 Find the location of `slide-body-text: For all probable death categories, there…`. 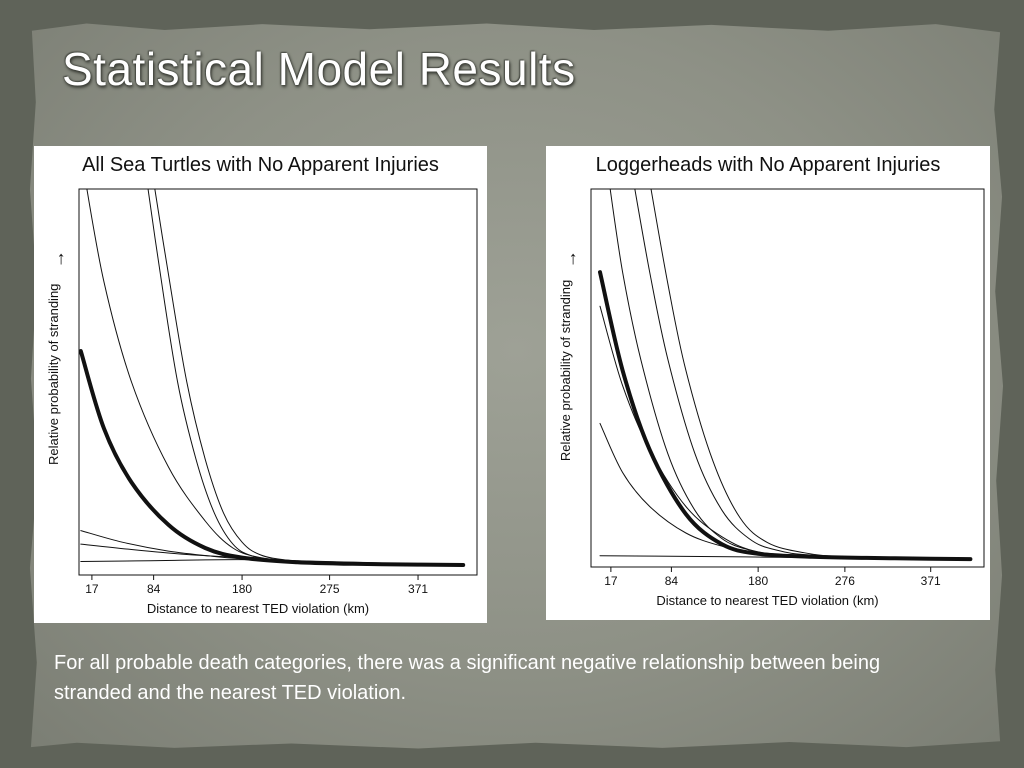

slide-body-text: For all probable death categories, there… is located at coordinates (467, 678).